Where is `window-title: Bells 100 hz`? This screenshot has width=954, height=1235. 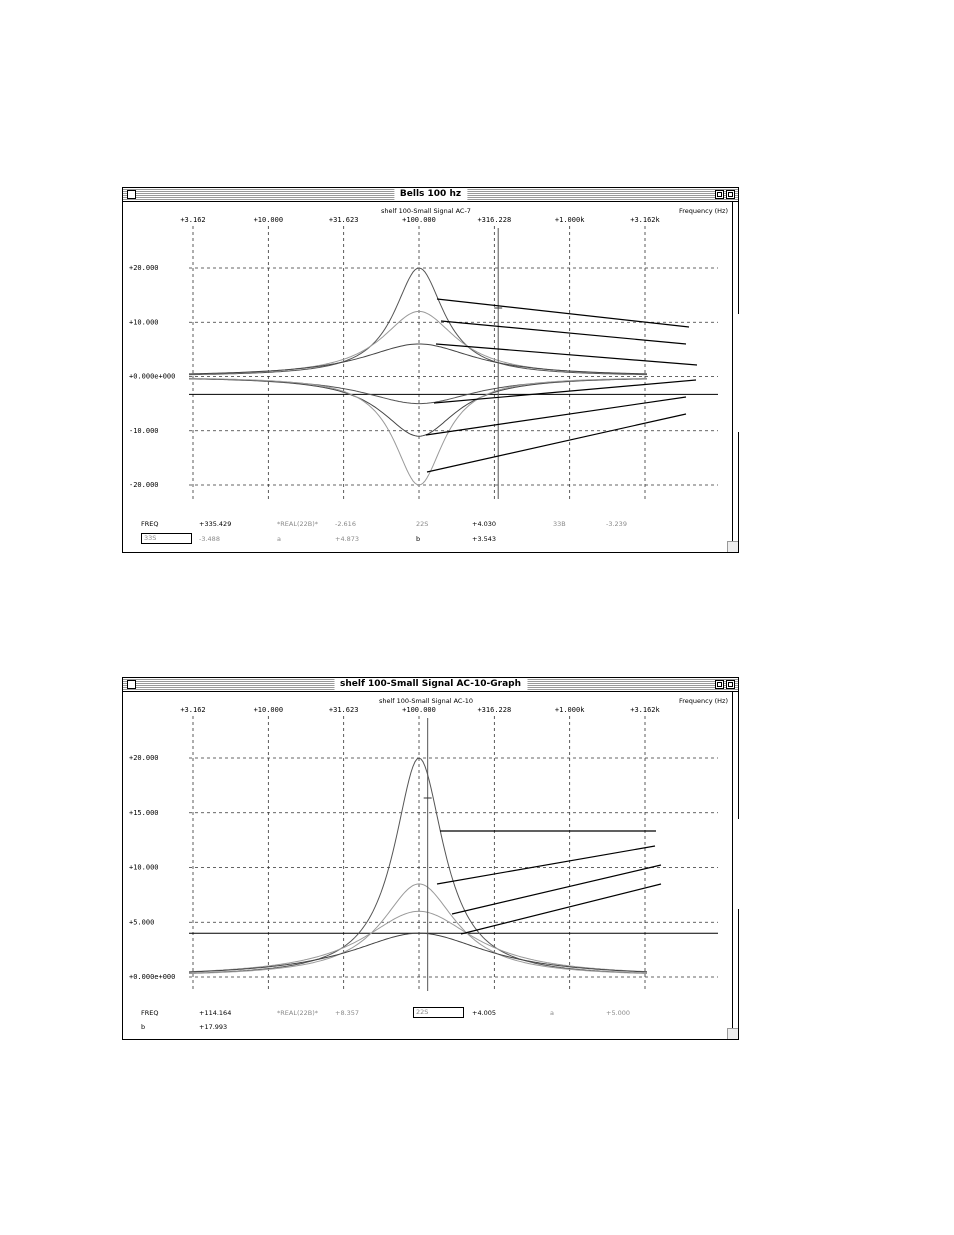 window-title: Bells 100 hz is located at coordinates (430, 194).